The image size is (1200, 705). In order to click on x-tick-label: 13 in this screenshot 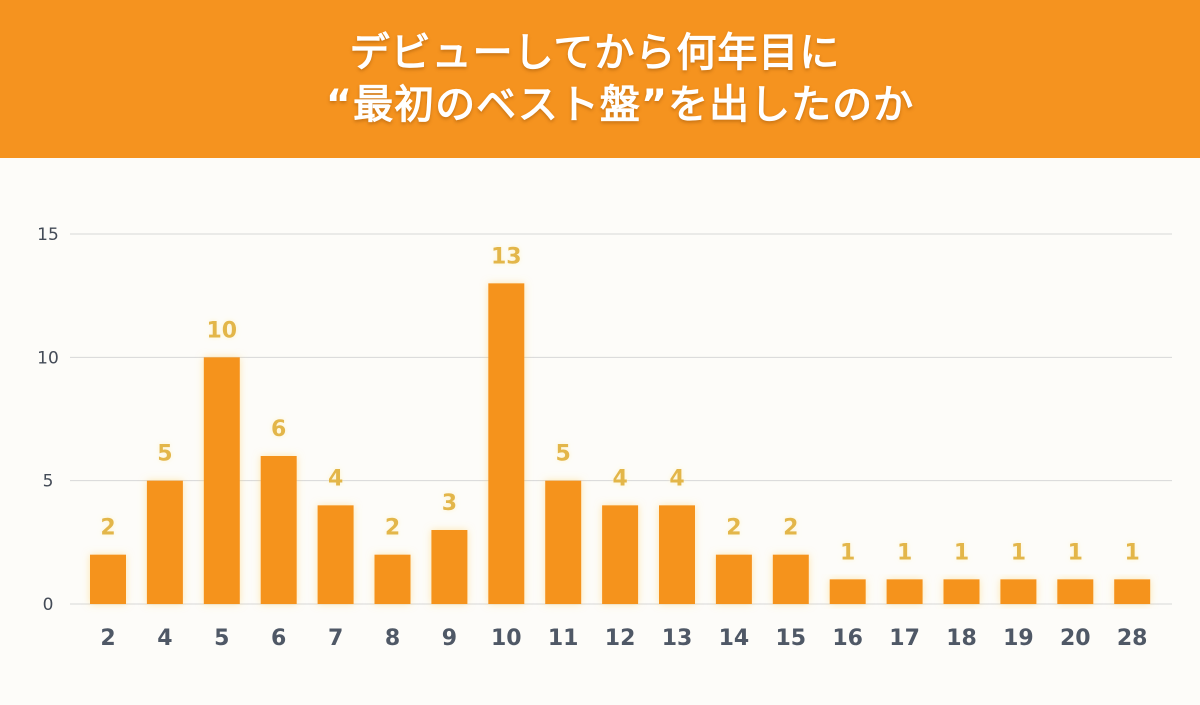, I will do `click(677, 638)`.